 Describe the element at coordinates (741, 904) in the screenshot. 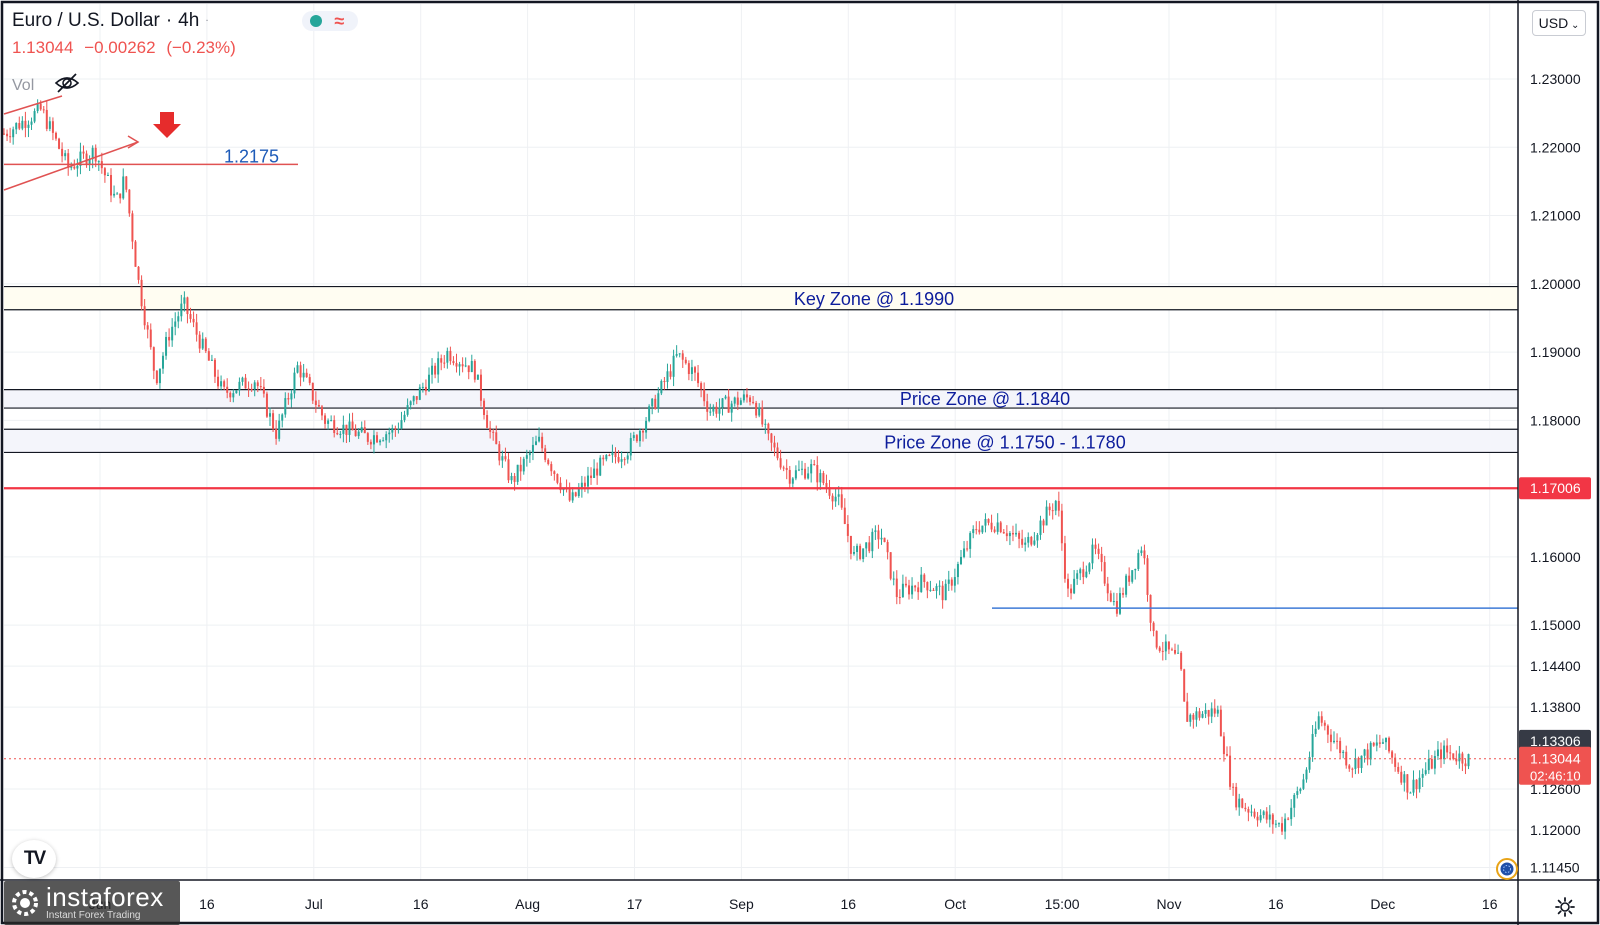

I see `time-scale-label: Sep` at that location.